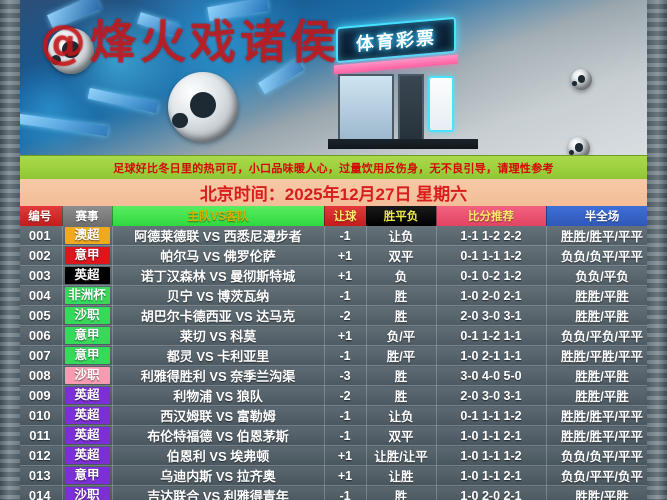 Image resolution: width=667 pixels, height=500 pixels. What do you see at coordinates (40, 275) in the screenshot?
I see `cell-number: 003` at bounding box center [40, 275].